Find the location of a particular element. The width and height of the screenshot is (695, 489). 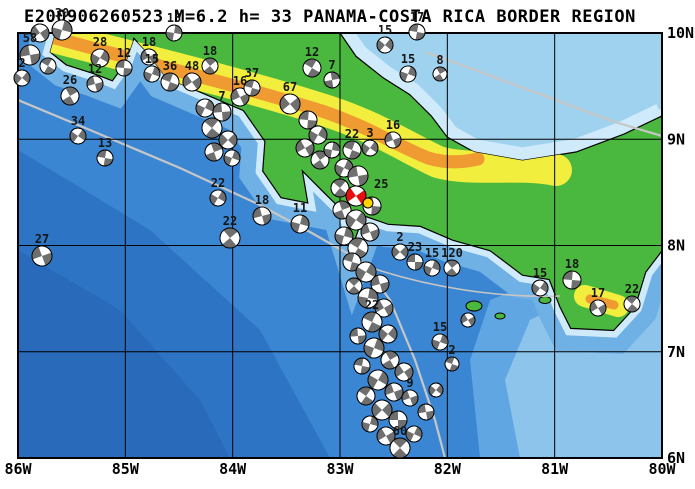

axis-label-longitude: 82W is located at coordinates (448, 469).